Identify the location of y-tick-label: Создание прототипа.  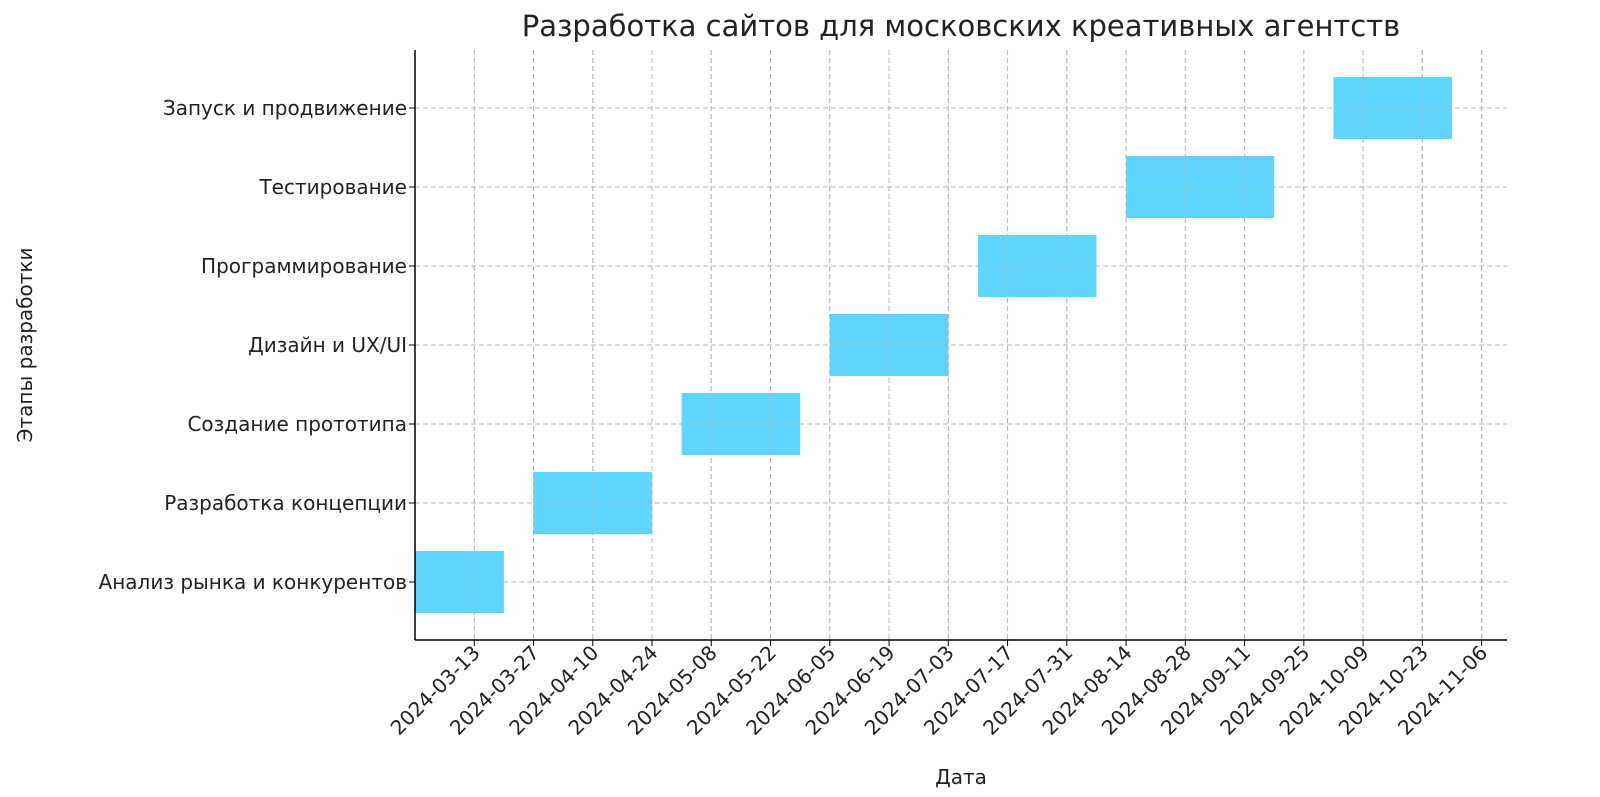
(297, 424).